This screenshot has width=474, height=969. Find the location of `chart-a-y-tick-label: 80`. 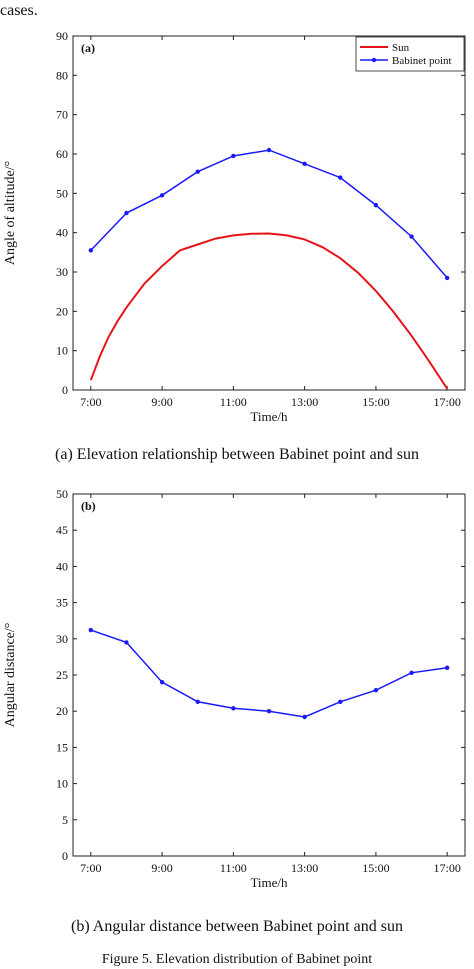

chart-a-y-tick-label: 80 is located at coordinates (62, 75).